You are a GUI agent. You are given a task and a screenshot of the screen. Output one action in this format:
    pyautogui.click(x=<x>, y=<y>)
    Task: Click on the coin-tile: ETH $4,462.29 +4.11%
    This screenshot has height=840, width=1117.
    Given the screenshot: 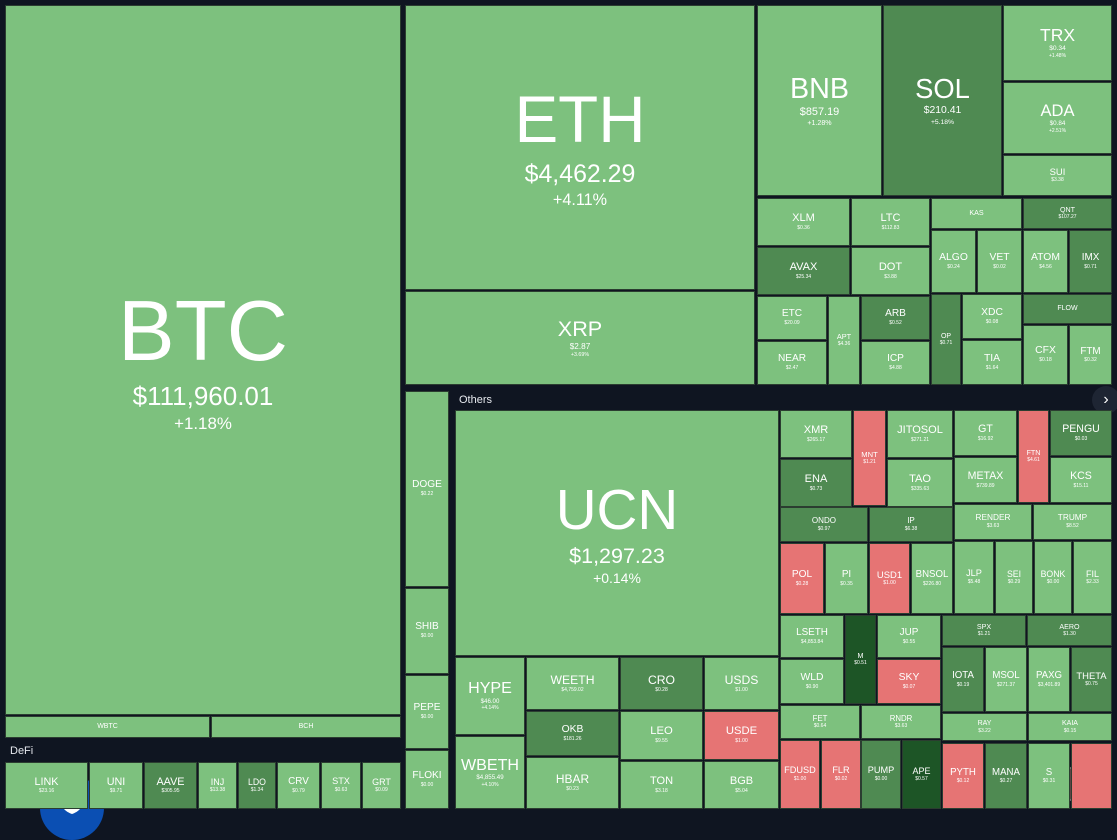 What is the action you would take?
    pyautogui.click(x=580, y=147)
    